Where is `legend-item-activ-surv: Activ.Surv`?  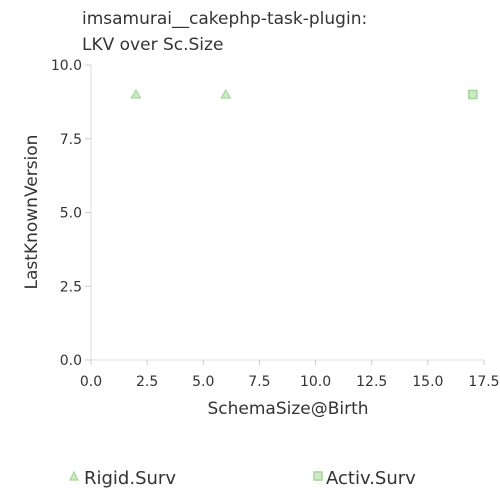
legend-item-activ-surv: Activ.Surv is located at coordinates (364, 478).